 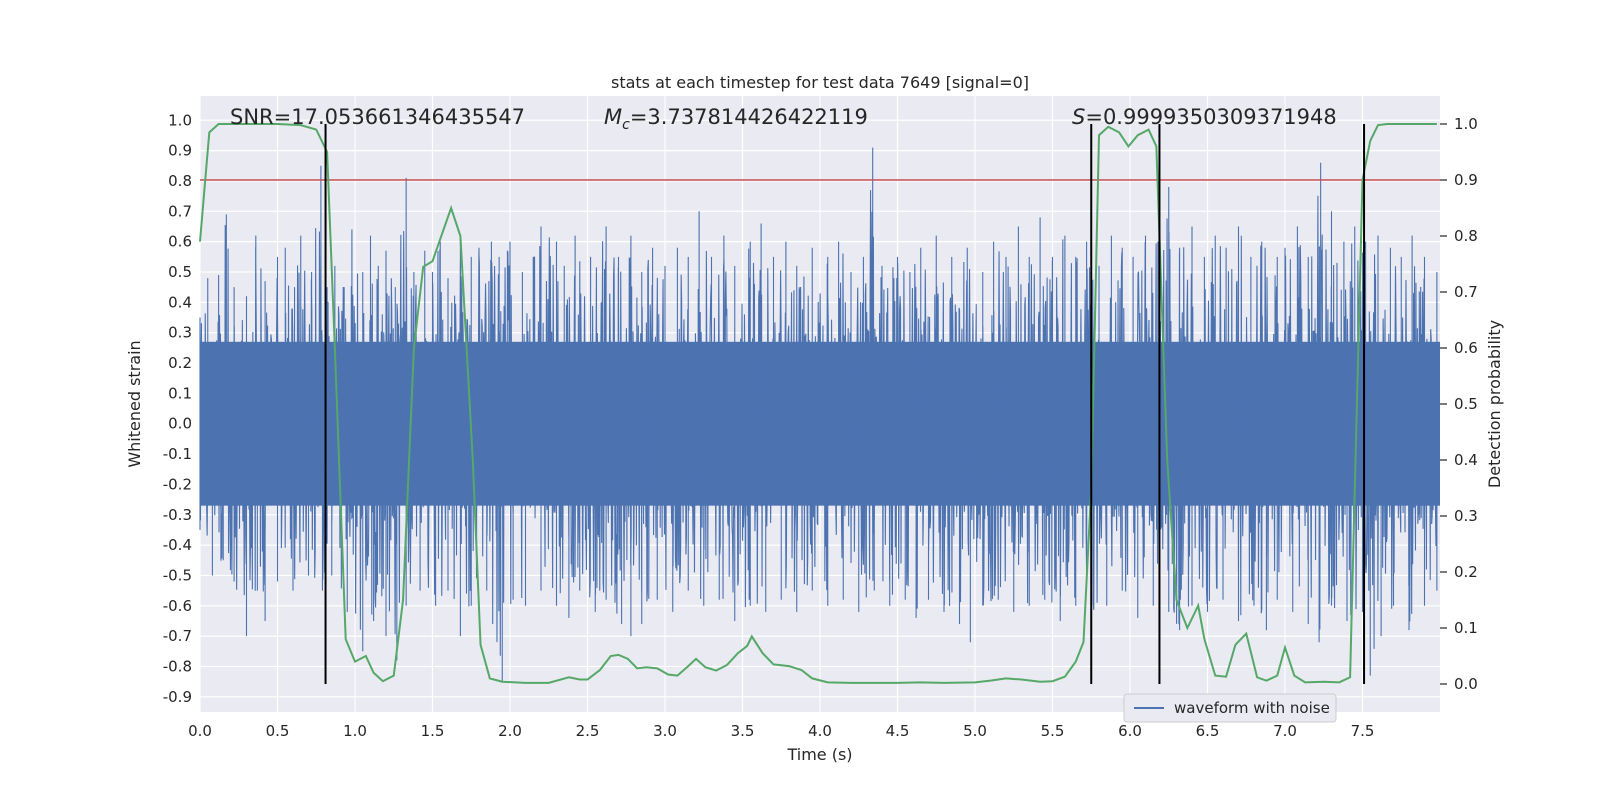 I want to click on y-left-tick-label: -0.4, so click(x=177, y=545).